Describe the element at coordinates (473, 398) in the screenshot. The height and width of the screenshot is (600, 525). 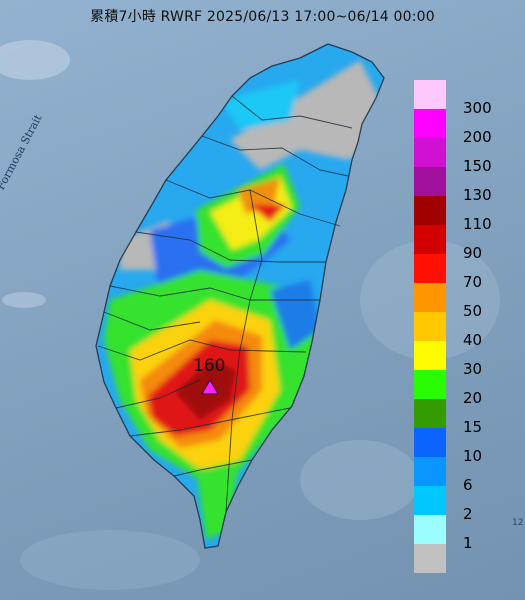
I see `legend-label: 20` at that location.